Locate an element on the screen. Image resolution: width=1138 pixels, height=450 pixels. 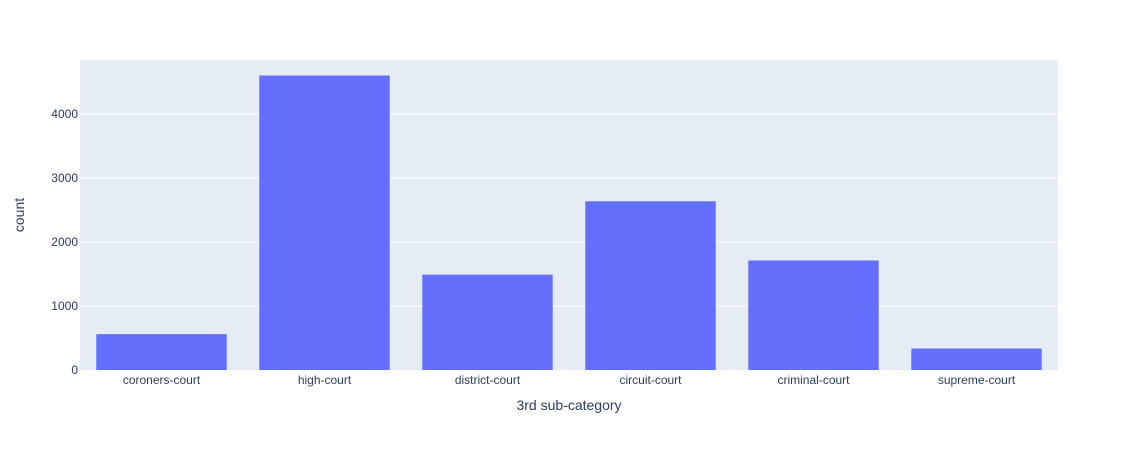
bar-district-court is located at coordinates (487, 322).